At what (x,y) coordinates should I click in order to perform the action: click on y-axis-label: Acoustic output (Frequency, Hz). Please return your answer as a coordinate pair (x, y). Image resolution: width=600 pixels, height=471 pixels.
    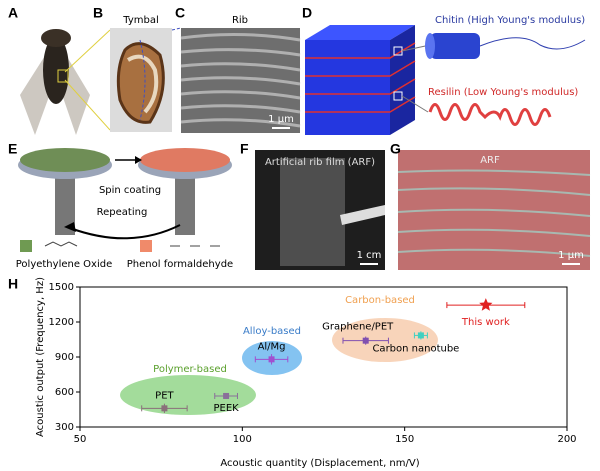
    Looking at the image, I should click on (40, 357).